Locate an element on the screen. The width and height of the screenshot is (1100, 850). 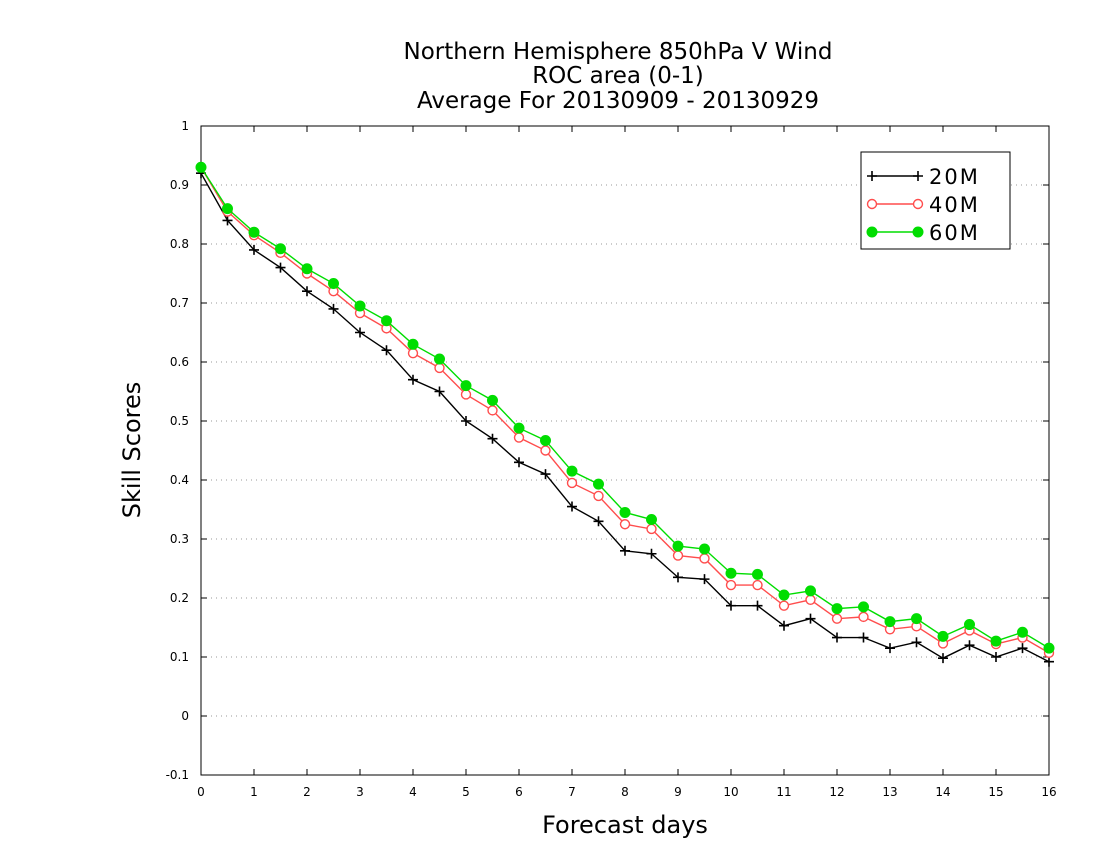
y-axis-label: Skill Scores is located at coordinates (132, 450).